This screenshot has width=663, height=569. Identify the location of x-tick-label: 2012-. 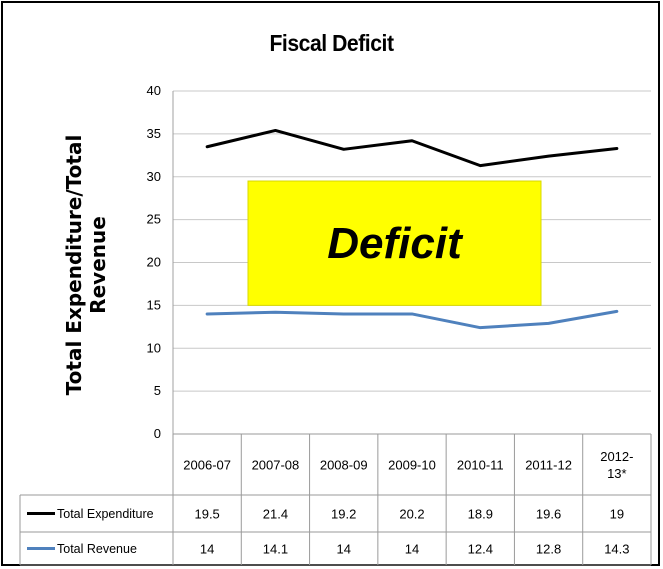
(616, 456).